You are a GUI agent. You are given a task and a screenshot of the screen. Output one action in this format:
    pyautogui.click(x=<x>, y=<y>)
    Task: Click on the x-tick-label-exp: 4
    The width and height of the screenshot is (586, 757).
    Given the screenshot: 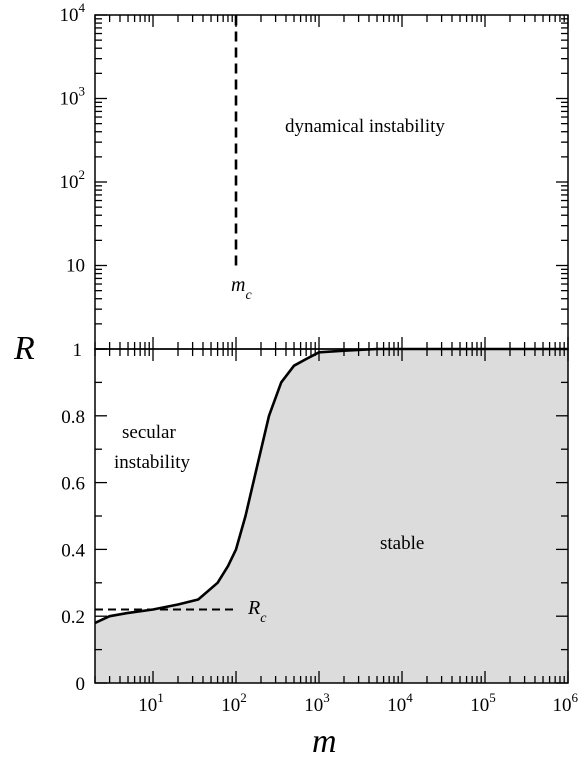 What is the action you would take?
    pyautogui.click(x=409, y=697)
    